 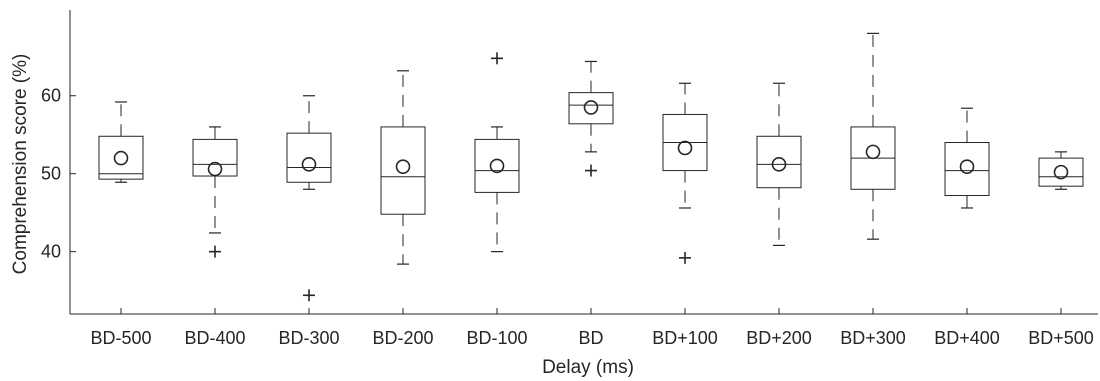 What do you see at coordinates (51, 96) in the screenshot?
I see `y-tick-label: 60` at bounding box center [51, 96].